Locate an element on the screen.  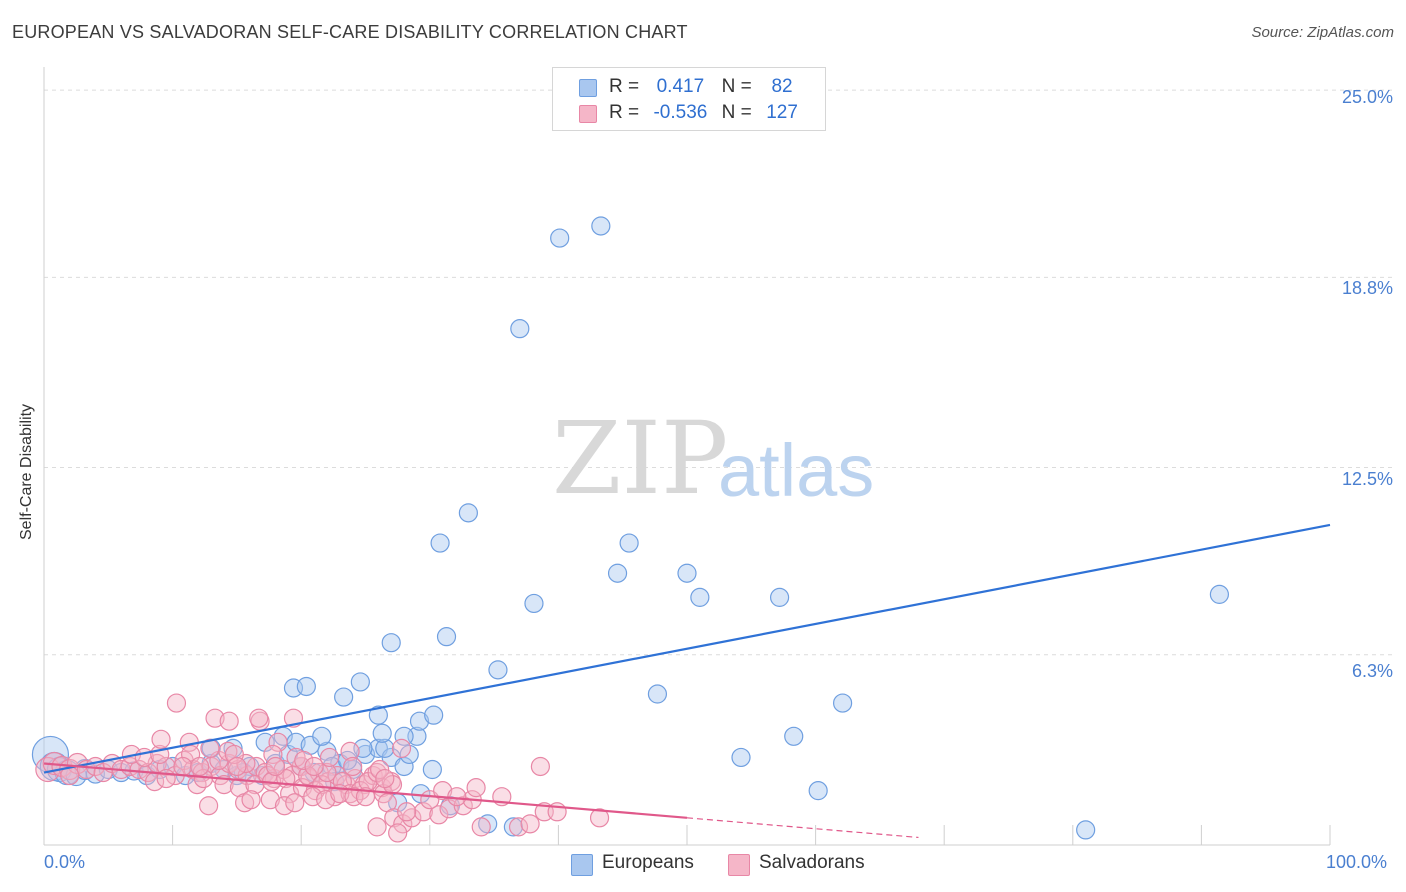
legend-n-value: 82 is located at coordinates (782, 86).